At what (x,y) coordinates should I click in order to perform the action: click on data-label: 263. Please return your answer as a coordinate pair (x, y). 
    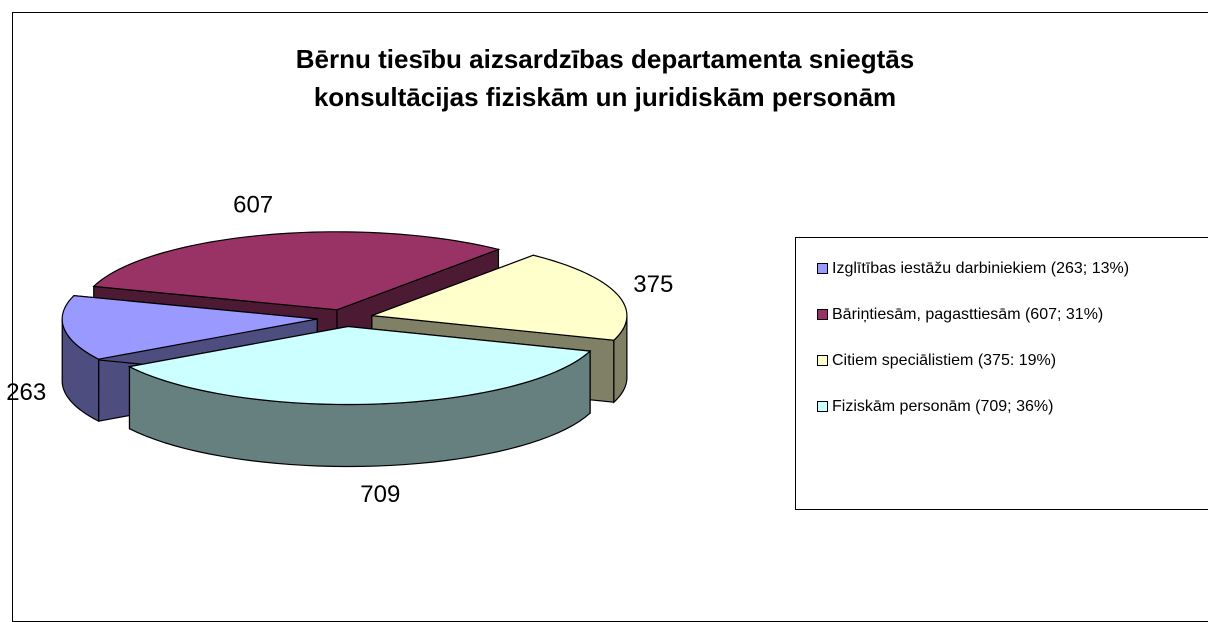
    Looking at the image, I should click on (26, 392).